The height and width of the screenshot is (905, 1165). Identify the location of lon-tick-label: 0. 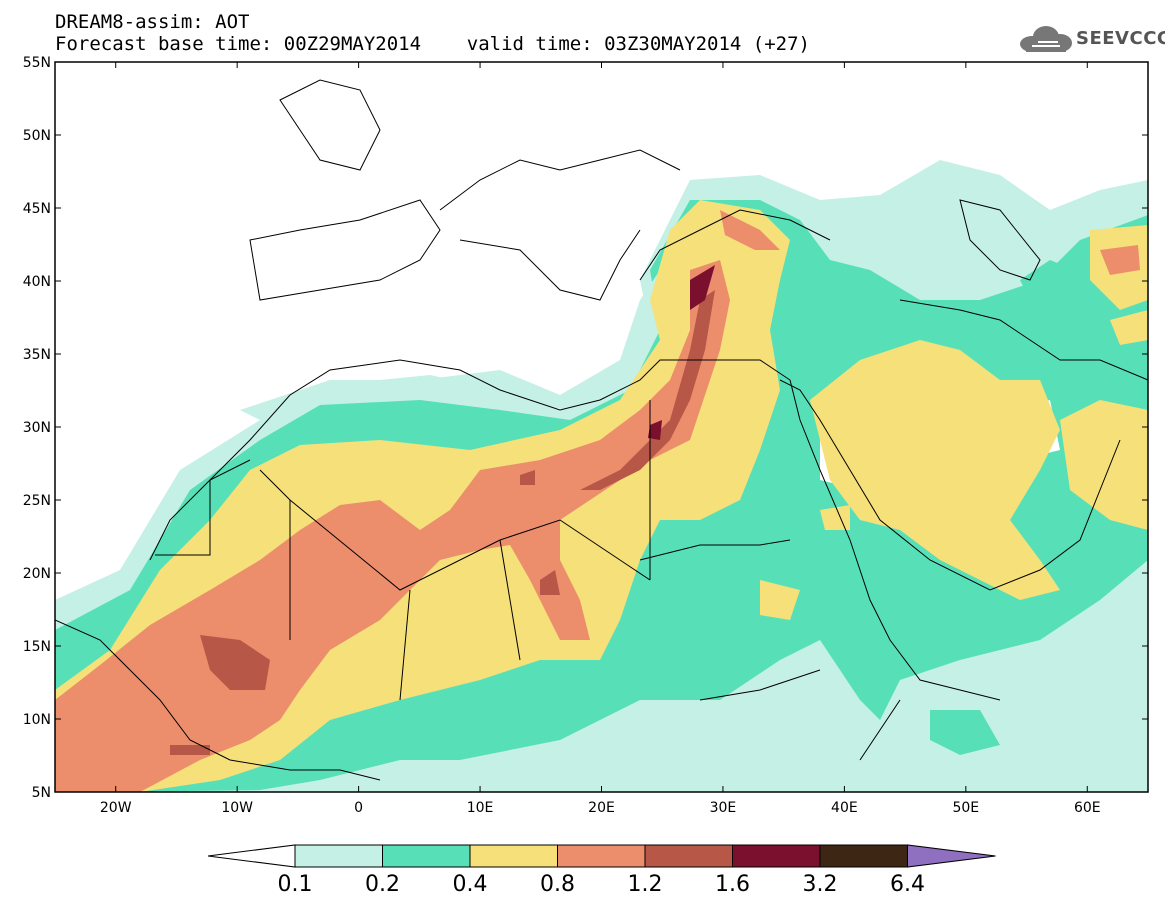
(358, 808).